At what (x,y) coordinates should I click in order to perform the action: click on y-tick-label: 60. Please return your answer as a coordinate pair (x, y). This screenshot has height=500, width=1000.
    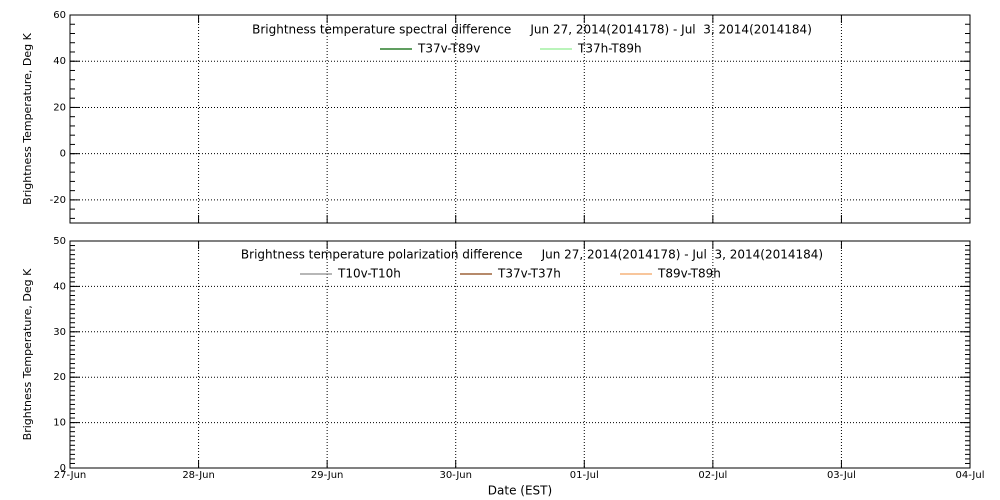
    Looking at the image, I should click on (59, 15).